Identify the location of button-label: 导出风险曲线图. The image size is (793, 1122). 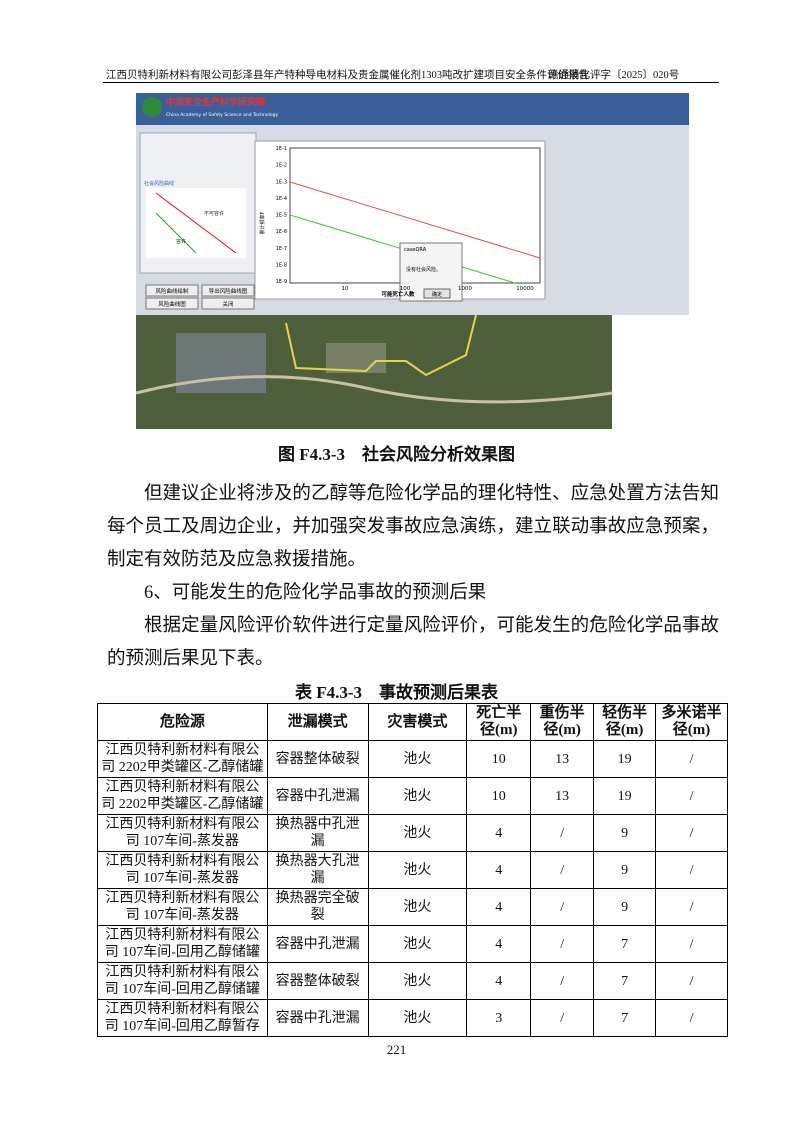
(228, 291).